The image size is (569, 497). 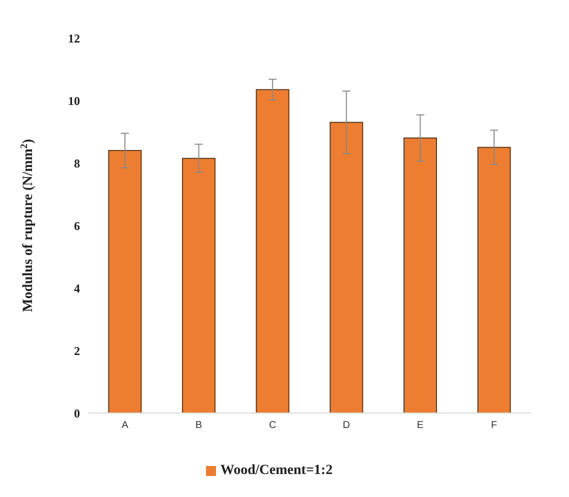 I want to click on y-tick-label: 0, so click(x=77, y=413).